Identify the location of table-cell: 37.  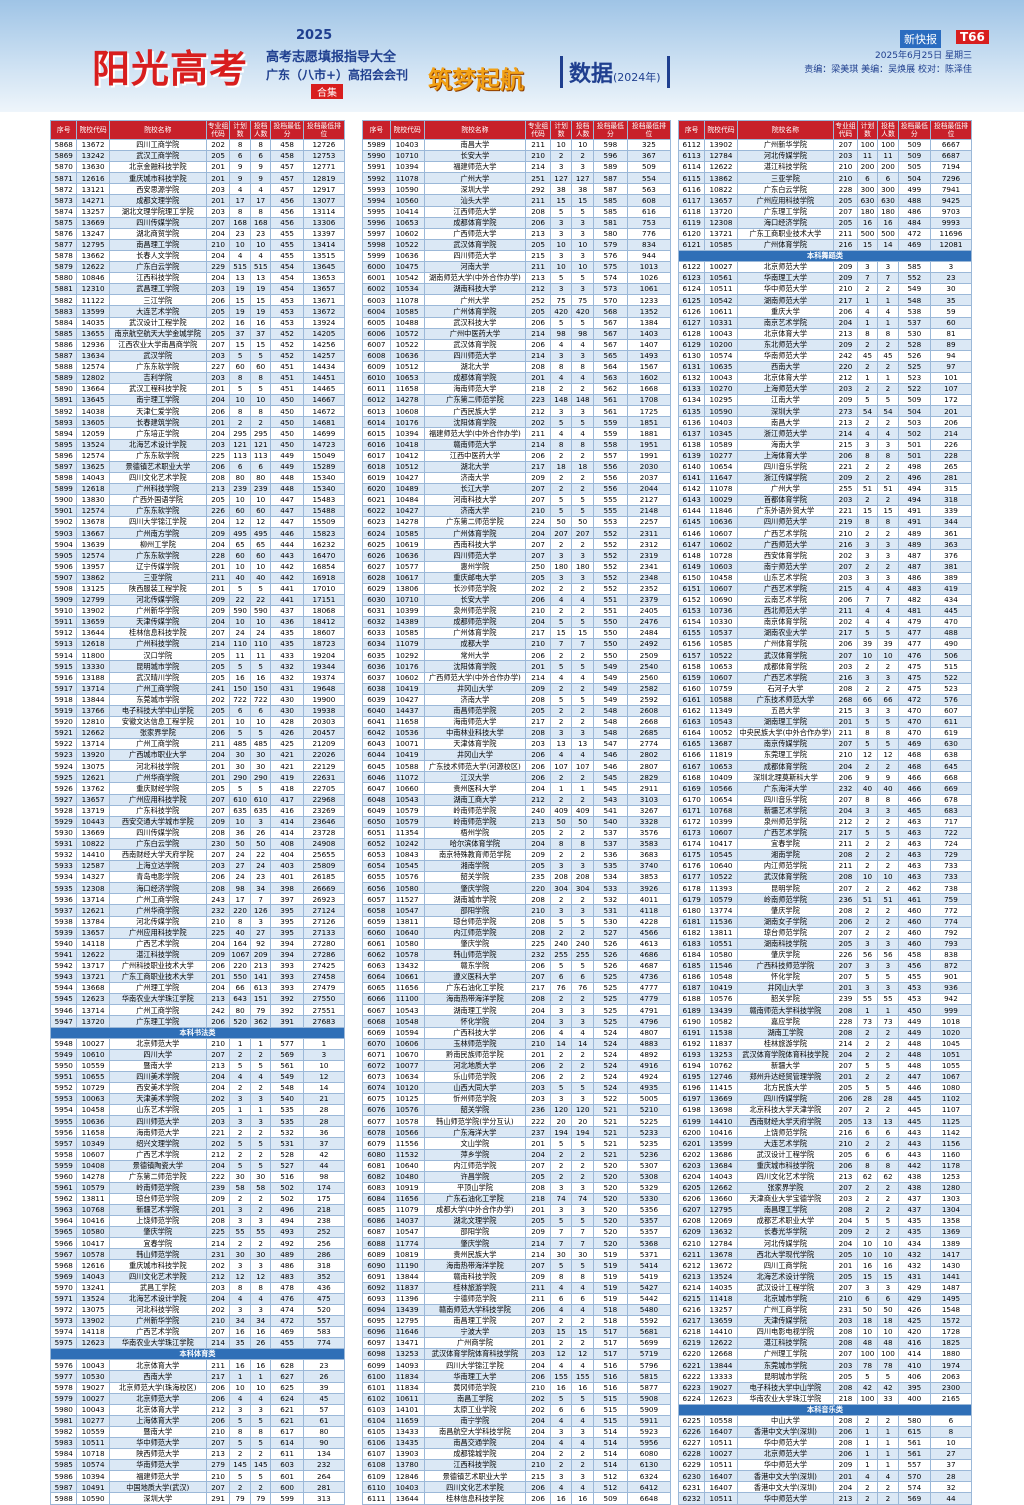
(240, 333).